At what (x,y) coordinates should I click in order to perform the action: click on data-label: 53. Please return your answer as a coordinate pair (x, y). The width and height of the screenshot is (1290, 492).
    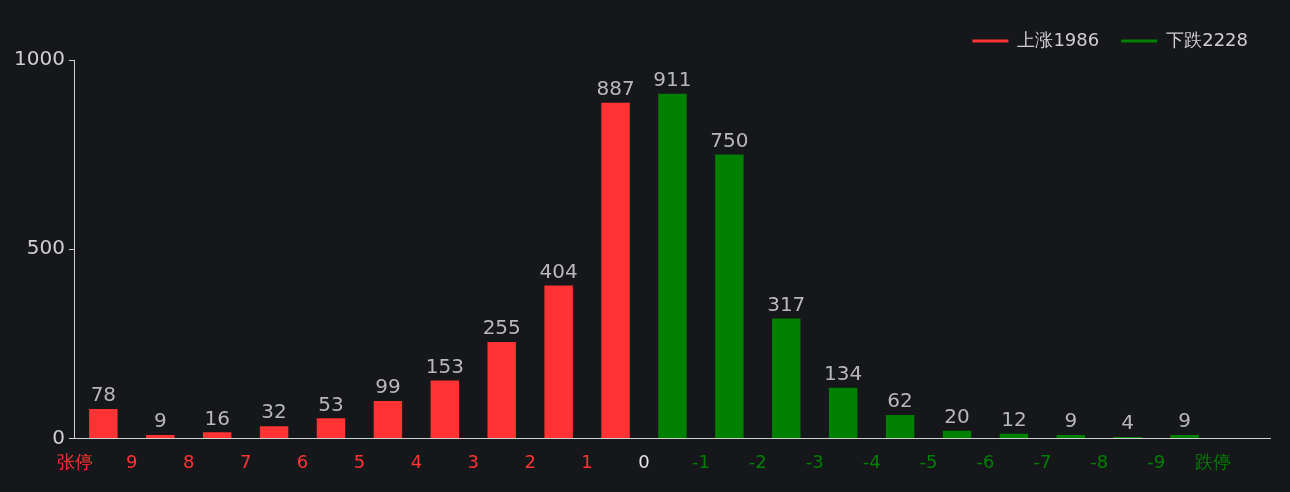
    Looking at the image, I should click on (331, 403).